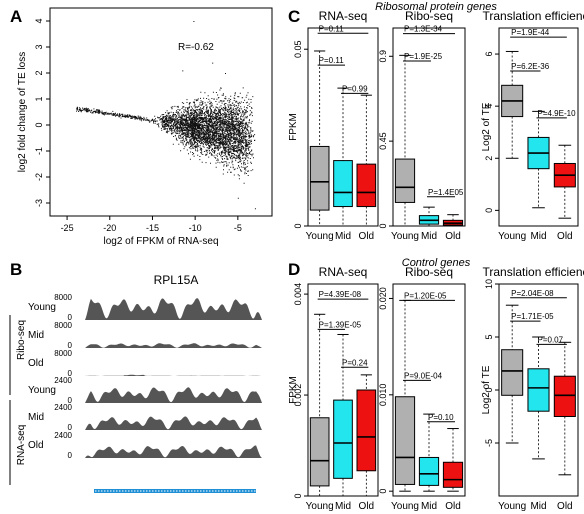 The height and width of the screenshot is (514, 584). I want to click on y-tick-label: 0.004, so click(298, 294).